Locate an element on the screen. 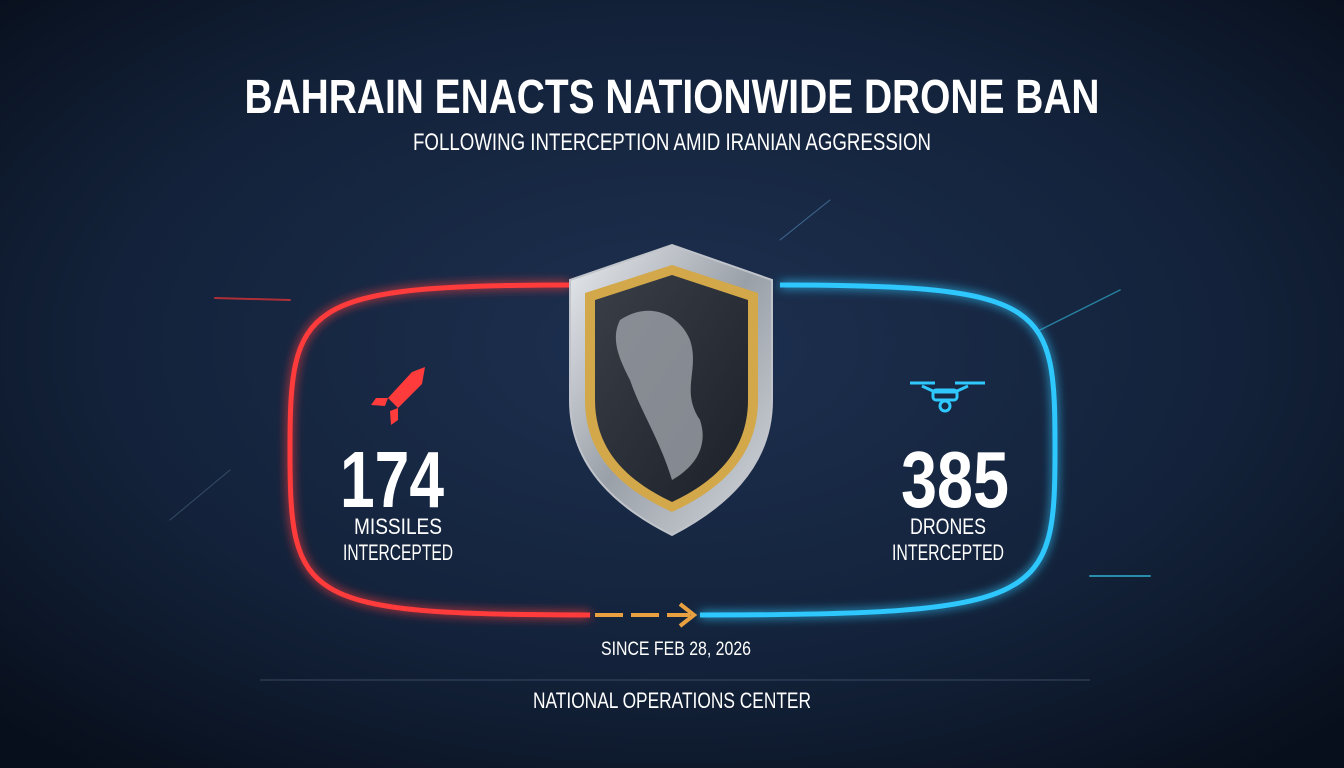 This screenshot has height=768, width=1344. stat-label: DRONES is located at coordinates (948, 526).